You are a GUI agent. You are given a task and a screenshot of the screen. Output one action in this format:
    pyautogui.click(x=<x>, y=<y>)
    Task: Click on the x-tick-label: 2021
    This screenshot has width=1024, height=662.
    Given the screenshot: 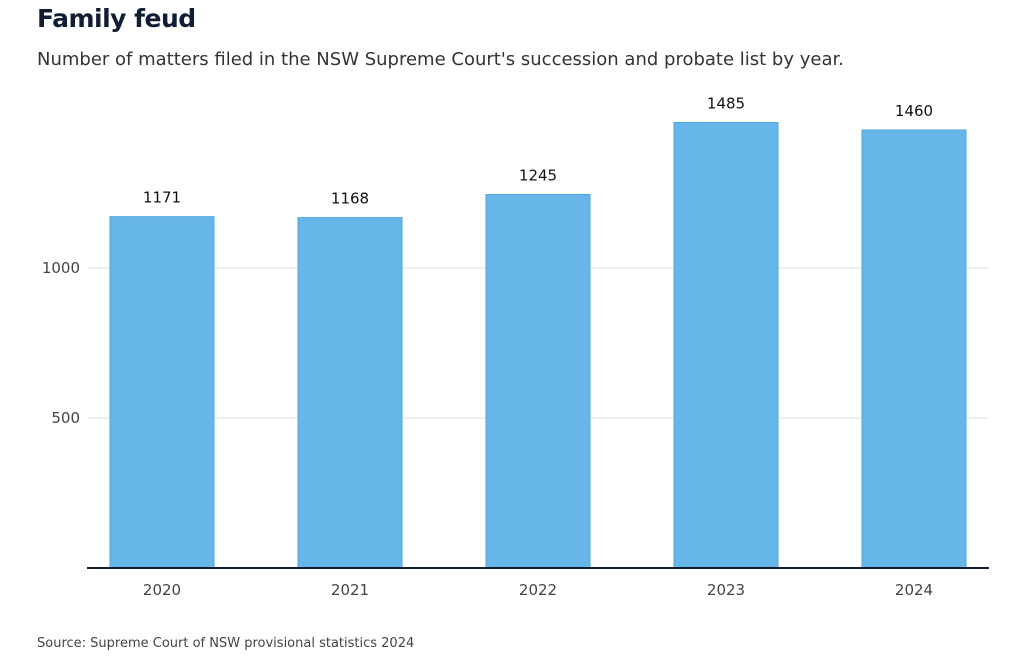 What is the action you would take?
    pyautogui.click(x=350, y=590)
    